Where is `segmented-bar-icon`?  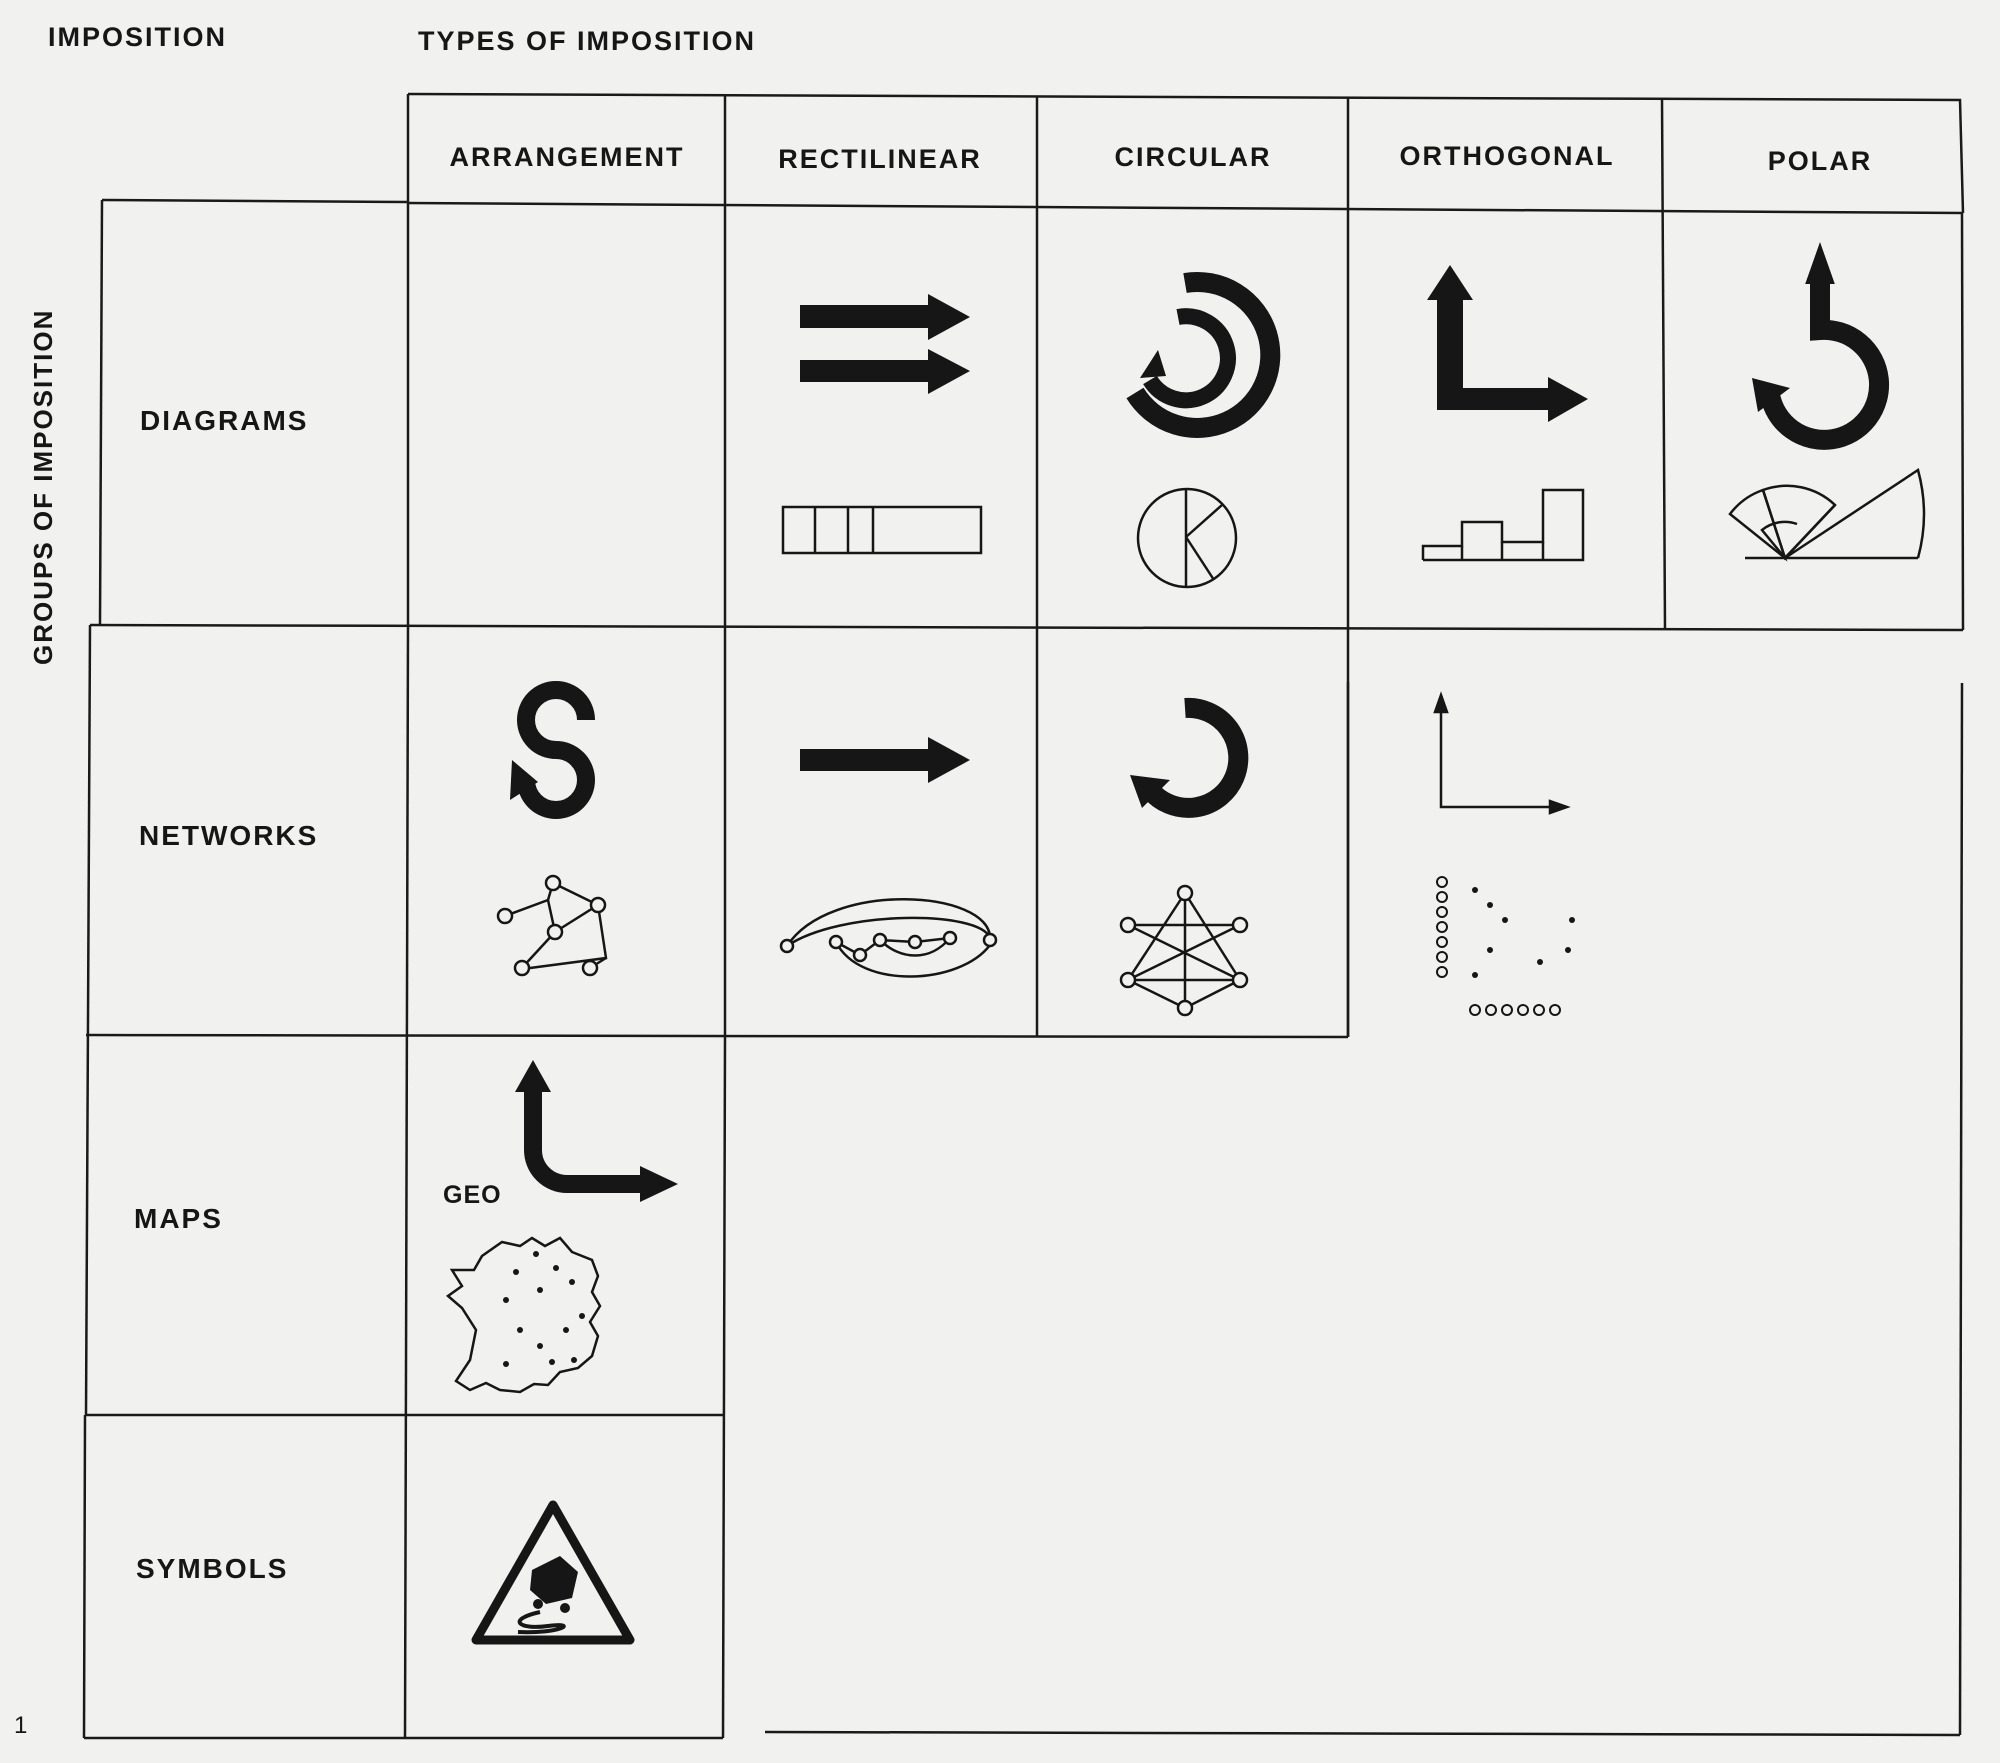
segmented-bar-icon is located at coordinates (882, 530).